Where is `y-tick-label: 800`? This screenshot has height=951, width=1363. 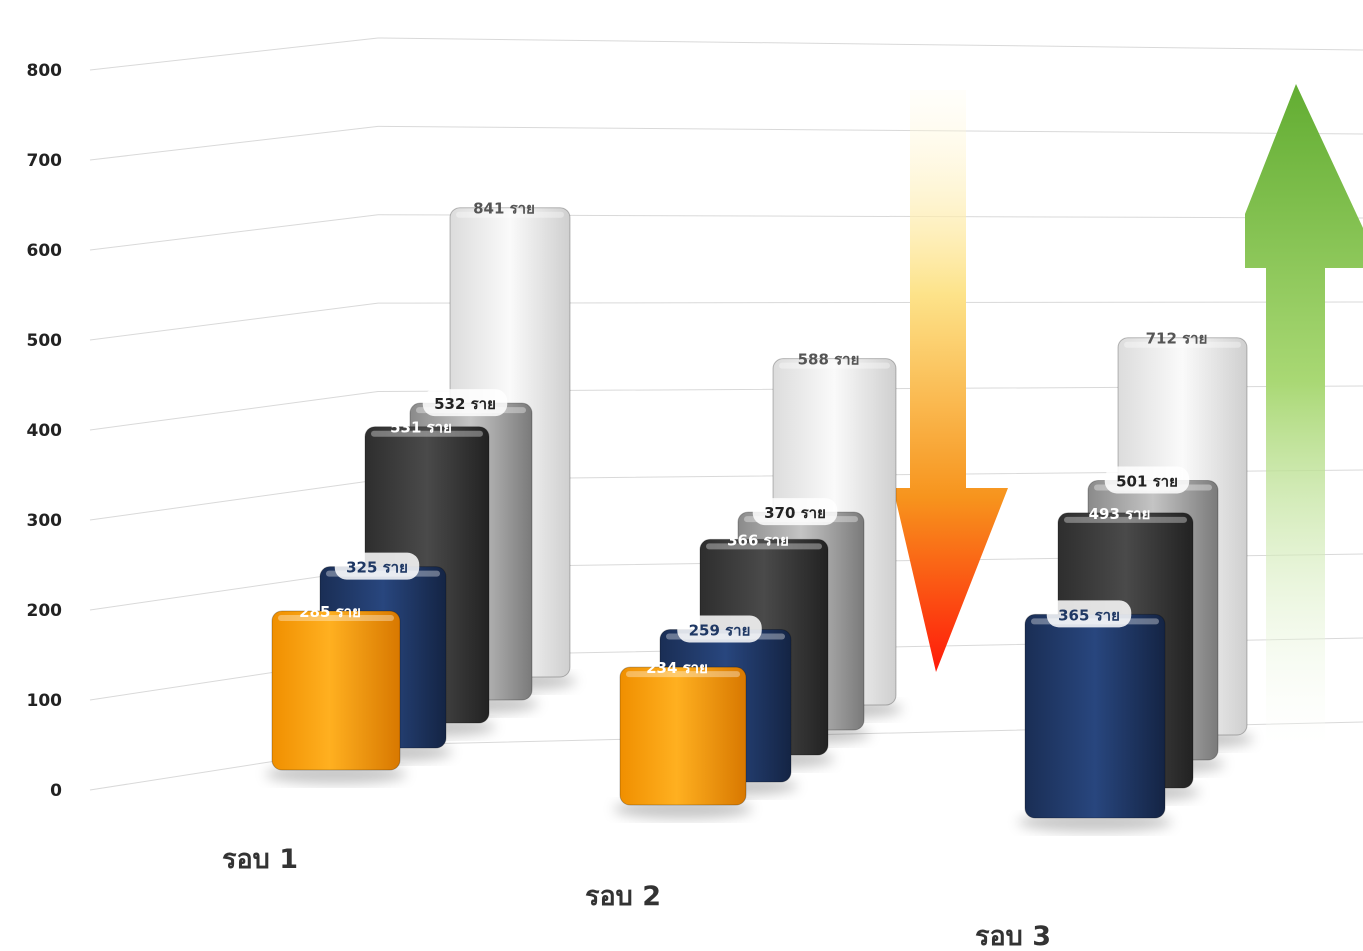 y-tick-label: 800 is located at coordinates (45, 71).